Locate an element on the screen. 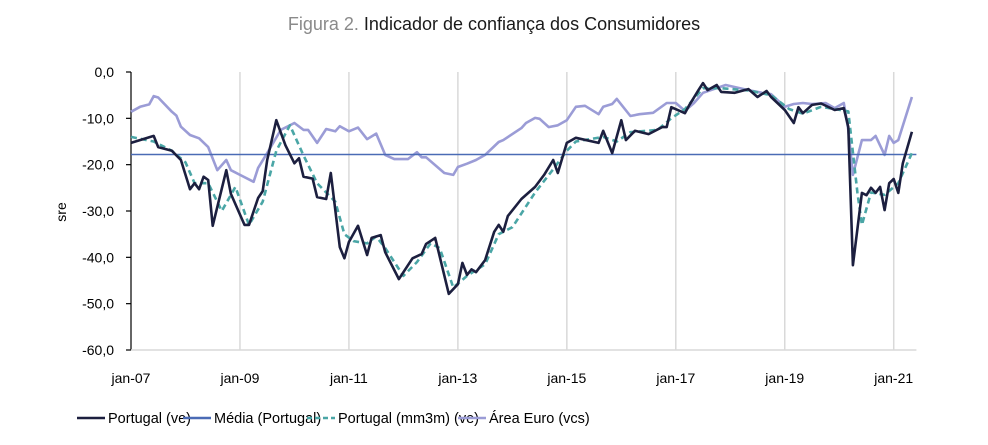 The height and width of the screenshot is (445, 988). title-text: Indicador de confiança dos Consumidores is located at coordinates (532, 24).